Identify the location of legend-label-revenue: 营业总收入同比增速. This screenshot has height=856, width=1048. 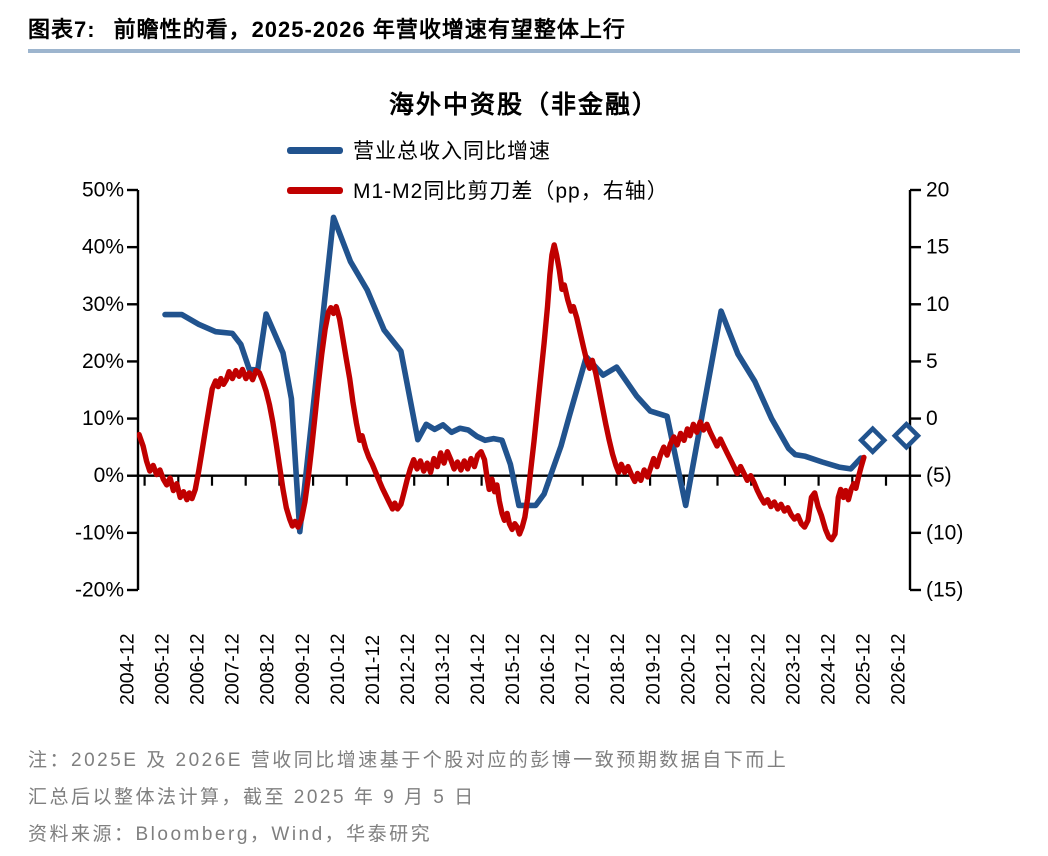
(452, 151).